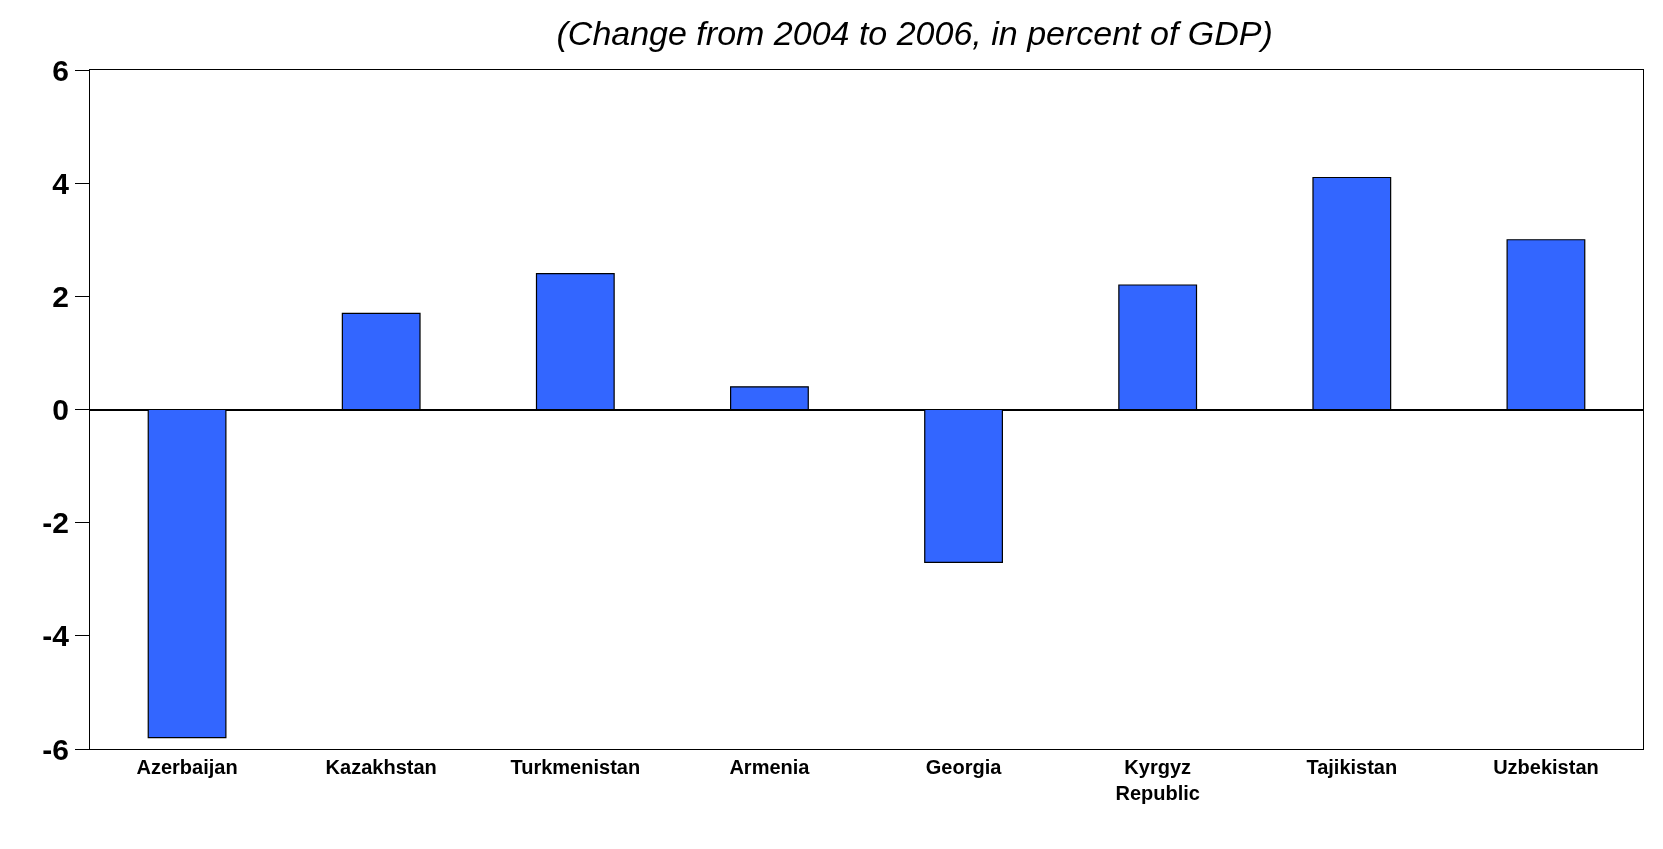  What do you see at coordinates (914, 33) in the screenshot?
I see `chart-subtitle: (Change from 2004 to 2006, in percent of GDP)` at bounding box center [914, 33].